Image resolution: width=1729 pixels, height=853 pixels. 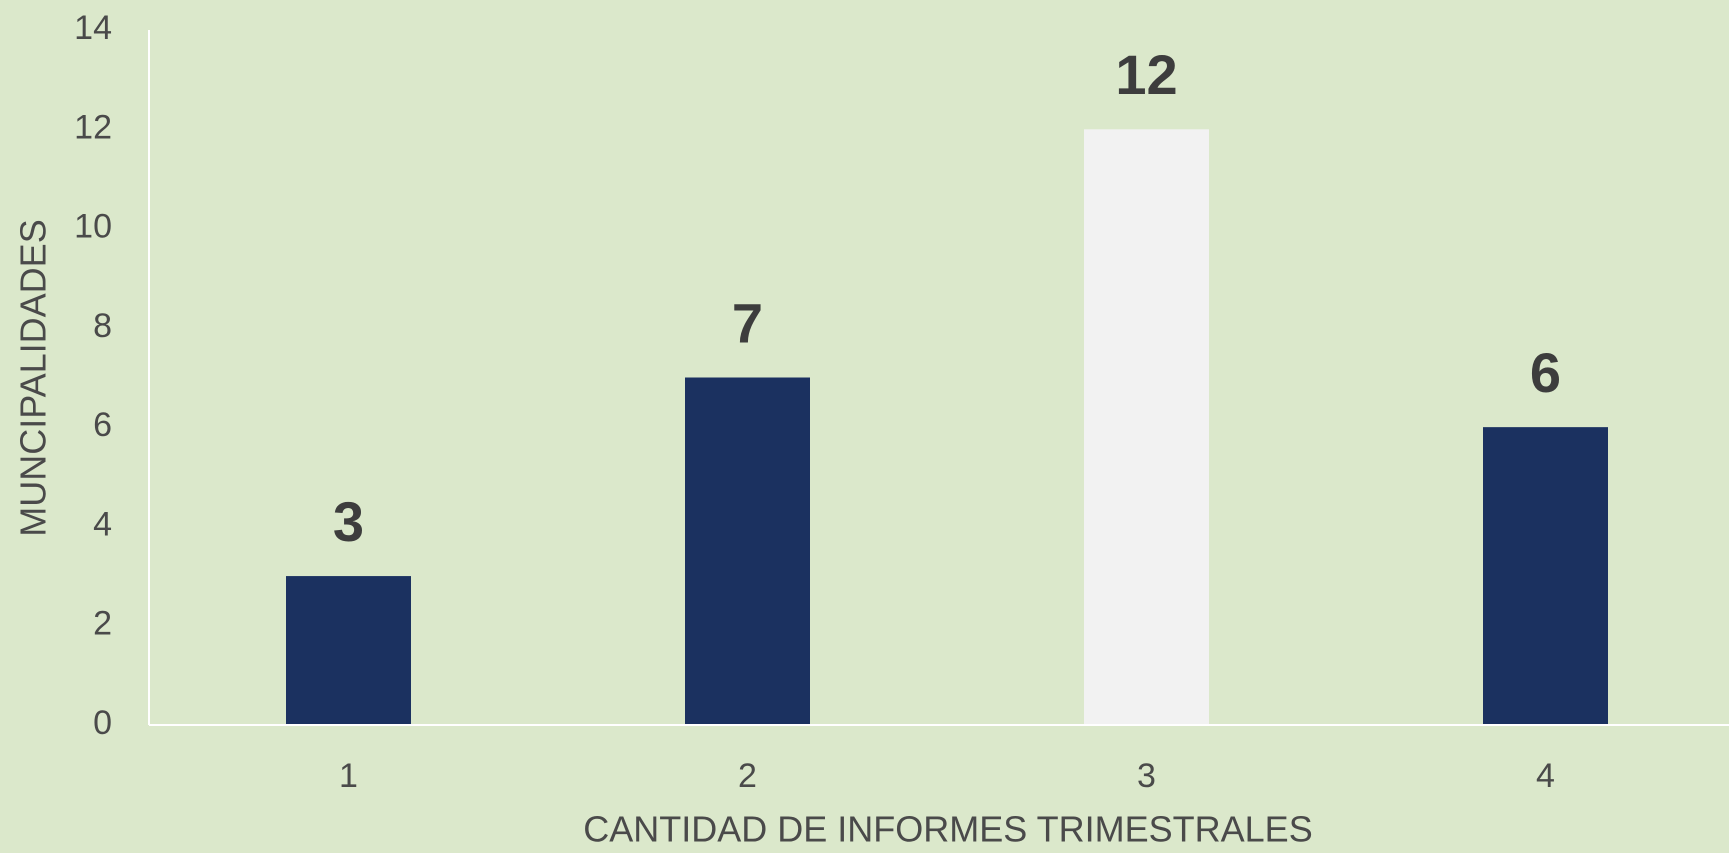 What do you see at coordinates (1146, 74) in the screenshot?
I see `value-label: 12` at bounding box center [1146, 74].